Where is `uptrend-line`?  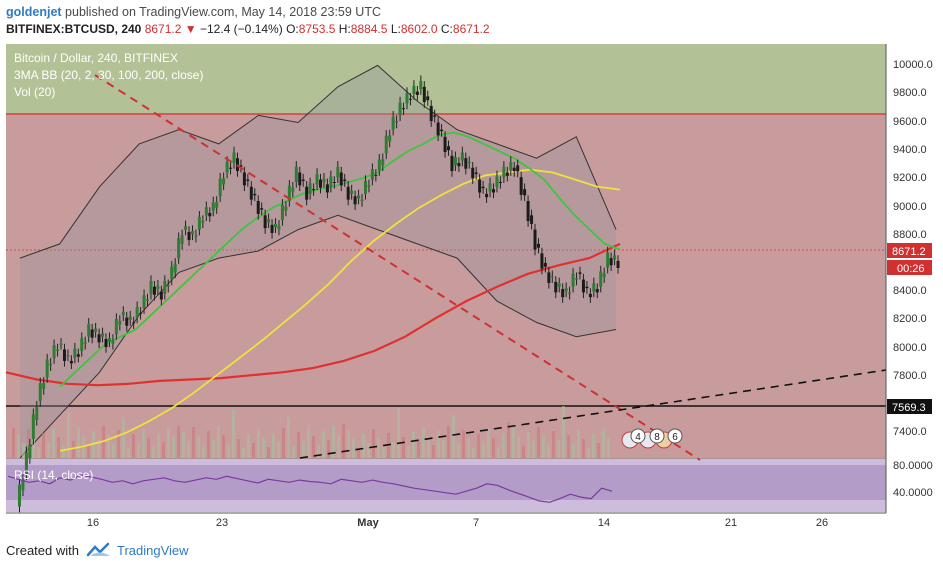 uptrend-line is located at coordinates (593, 414).